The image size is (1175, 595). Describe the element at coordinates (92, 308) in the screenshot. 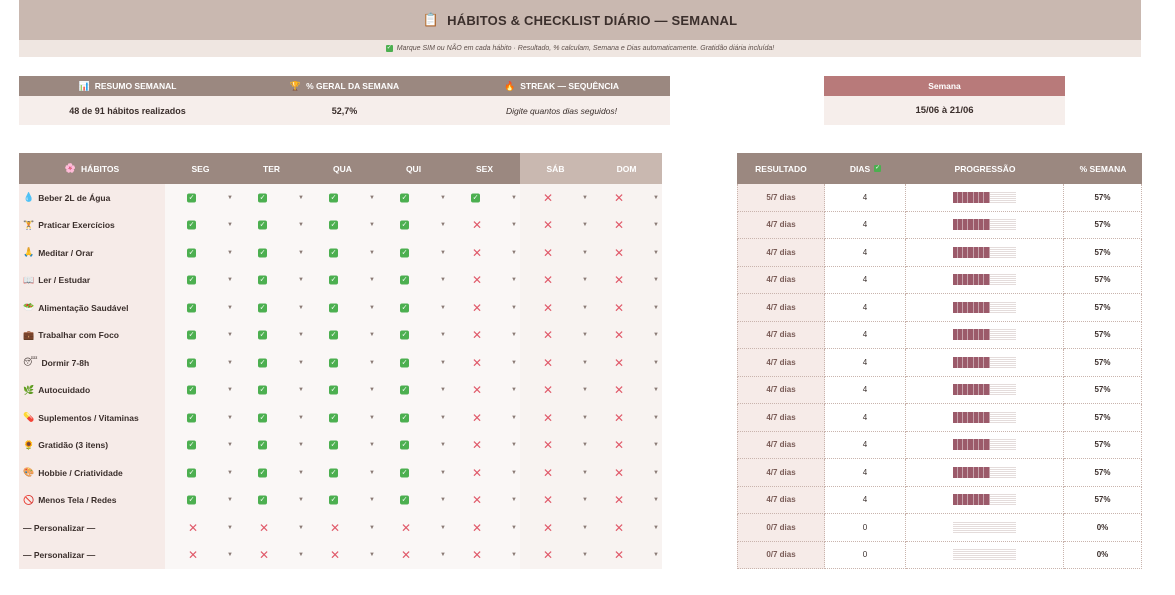

I see `habit-name-cell: 🥗 Alimentação Saudável` at that location.